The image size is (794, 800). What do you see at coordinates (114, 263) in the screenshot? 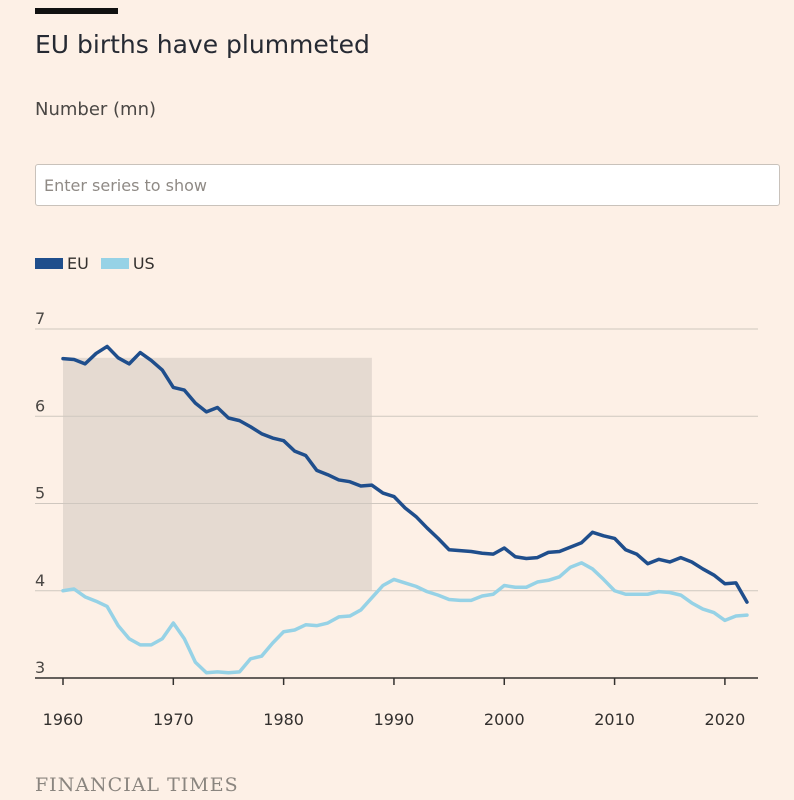
I see `legend-swatch-us` at bounding box center [114, 263].